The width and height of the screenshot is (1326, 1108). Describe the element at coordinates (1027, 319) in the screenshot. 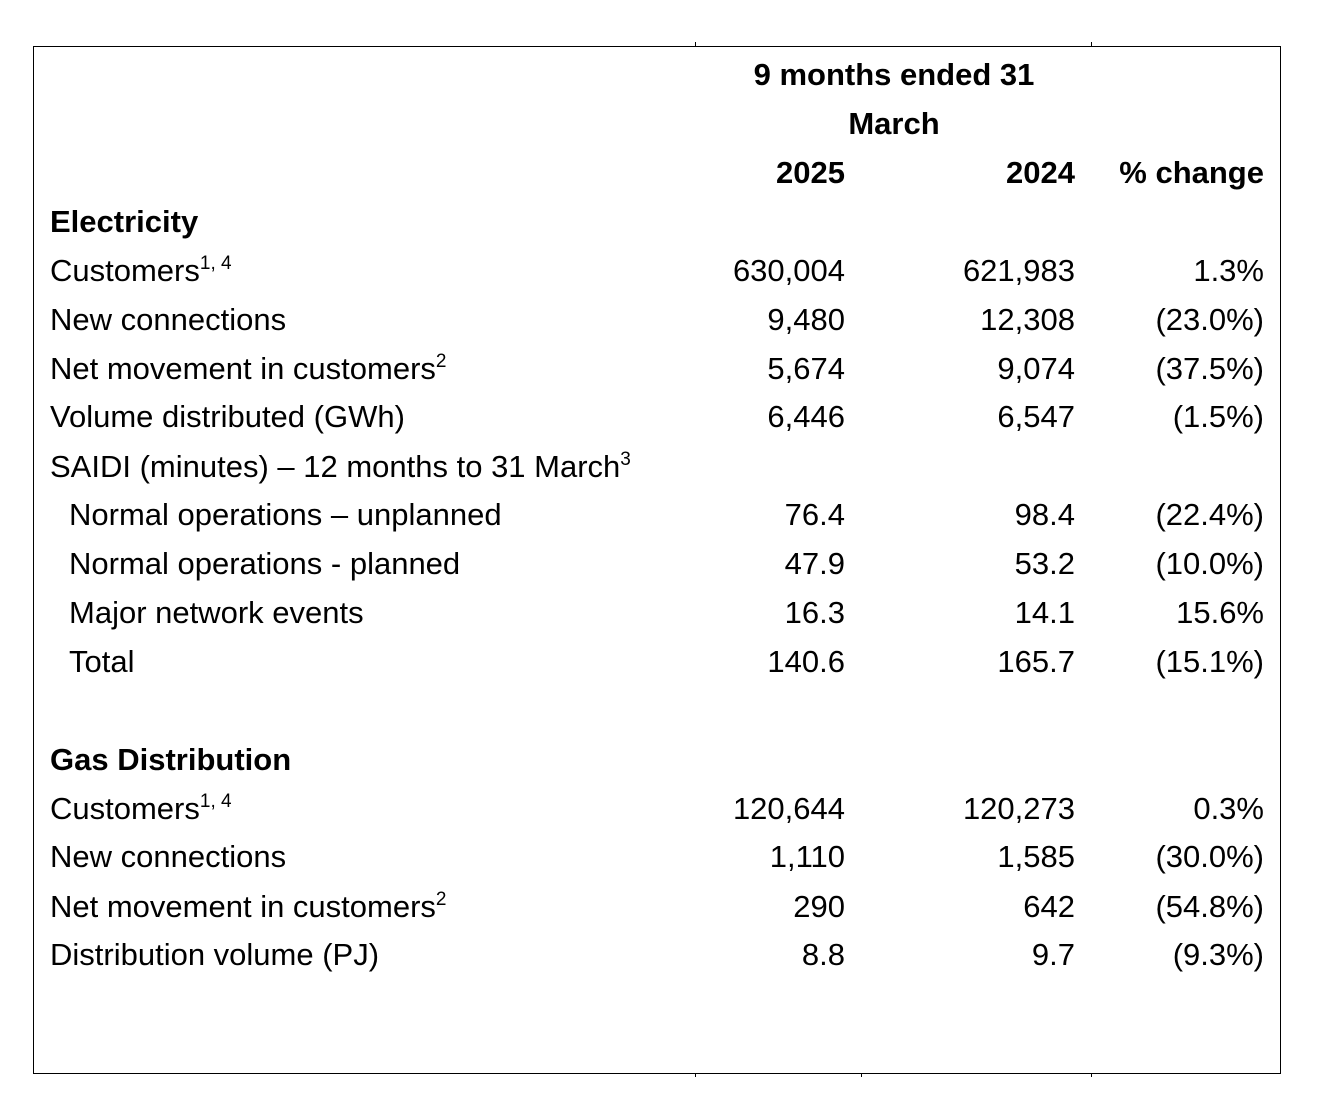

I see `value-2024: 12,308` at that location.